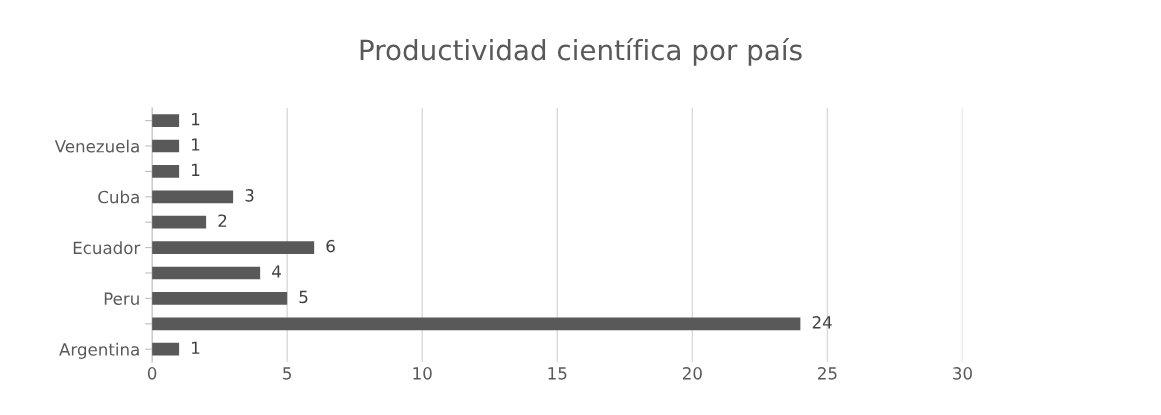 This screenshot has height=415, width=1161. I want to click on data-label: 5, so click(303, 297).